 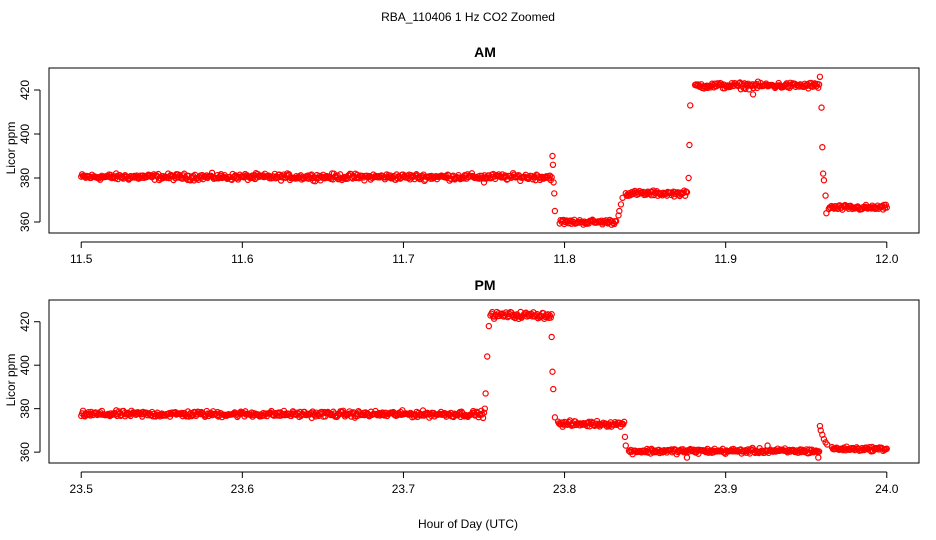 I want to click on x-tick-label: 23.6, so click(x=243, y=489).